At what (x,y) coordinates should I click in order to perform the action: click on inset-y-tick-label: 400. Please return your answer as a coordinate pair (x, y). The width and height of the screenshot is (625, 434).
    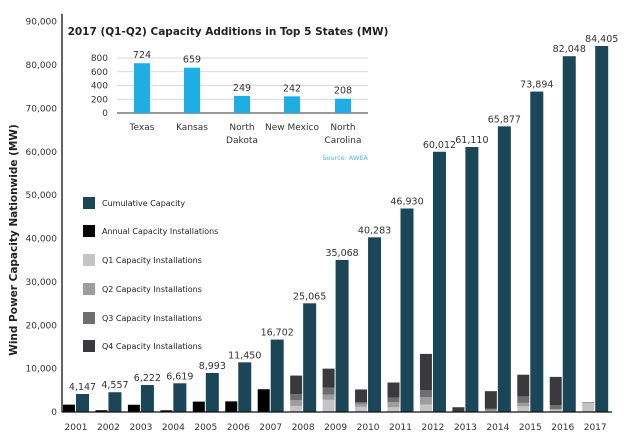
    Looking at the image, I should click on (99, 87).